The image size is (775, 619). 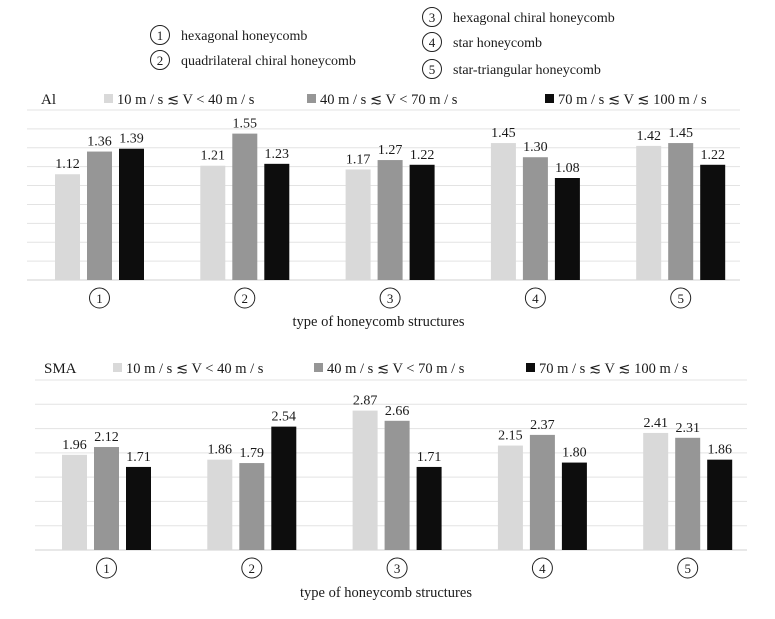 What do you see at coordinates (497, 43) in the screenshot?
I see `legend-label: star honeycomb` at bounding box center [497, 43].